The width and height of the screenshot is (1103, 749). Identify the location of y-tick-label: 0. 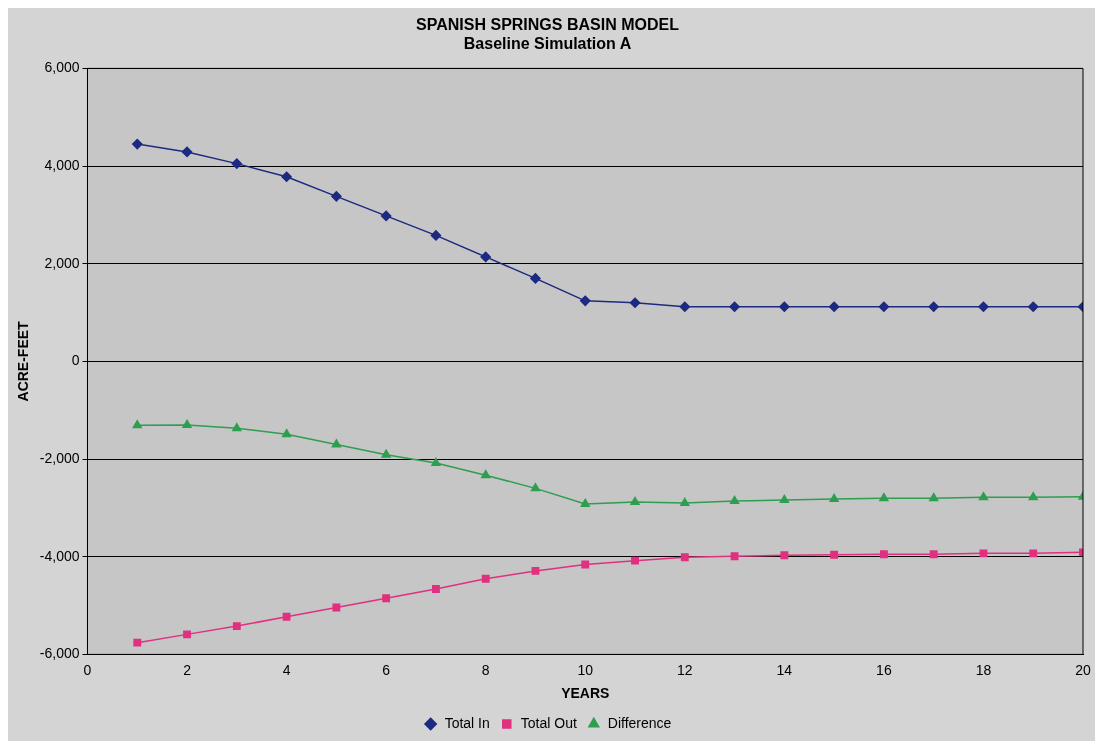
(75, 360).